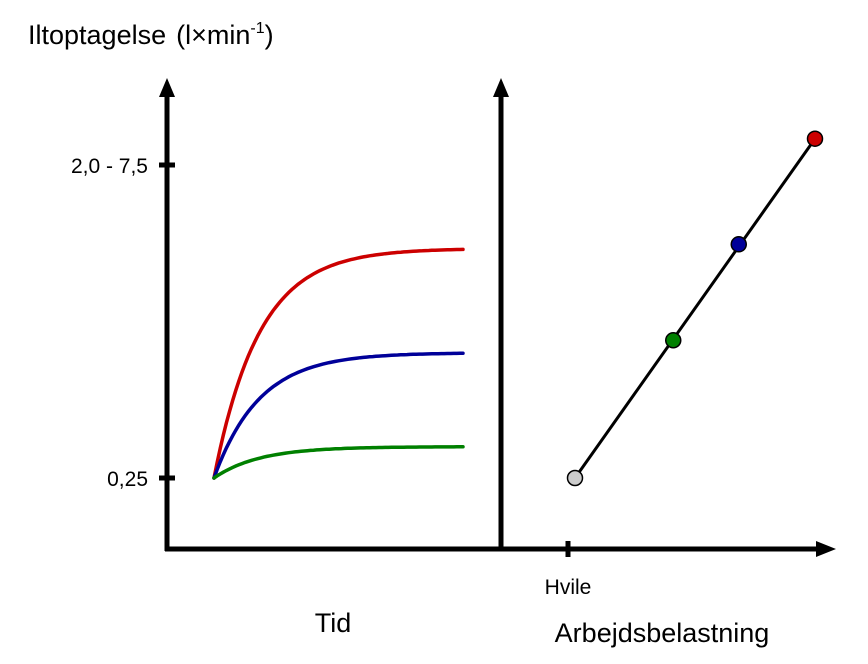  I want to click on curves-group, so click(338, 363).